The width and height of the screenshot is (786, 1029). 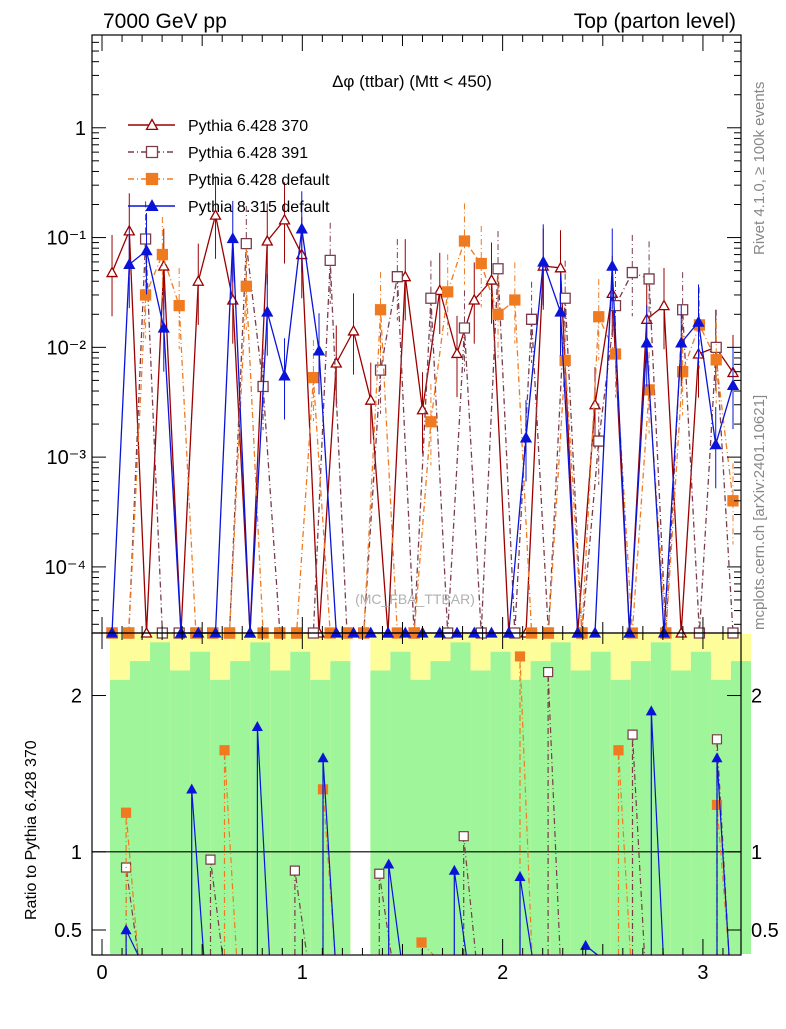 I want to click on ratio-y-tick-label: 0.5, so click(x=68, y=931).